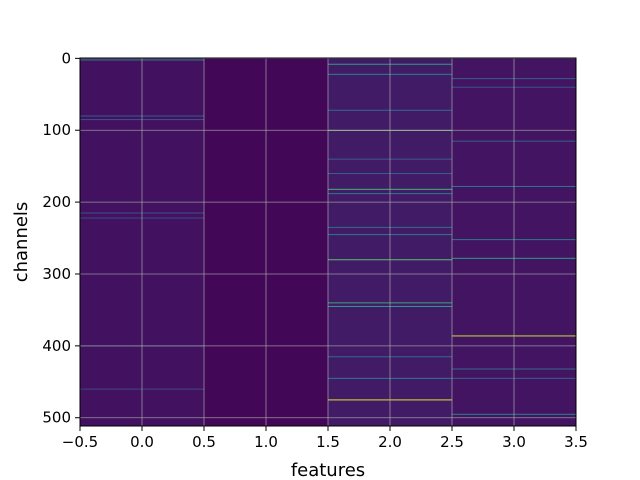  What do you see at coordinates (576, 442) in the screenshot?
I see `x-tick-label: 3.5` at bounding box center [576, 442].